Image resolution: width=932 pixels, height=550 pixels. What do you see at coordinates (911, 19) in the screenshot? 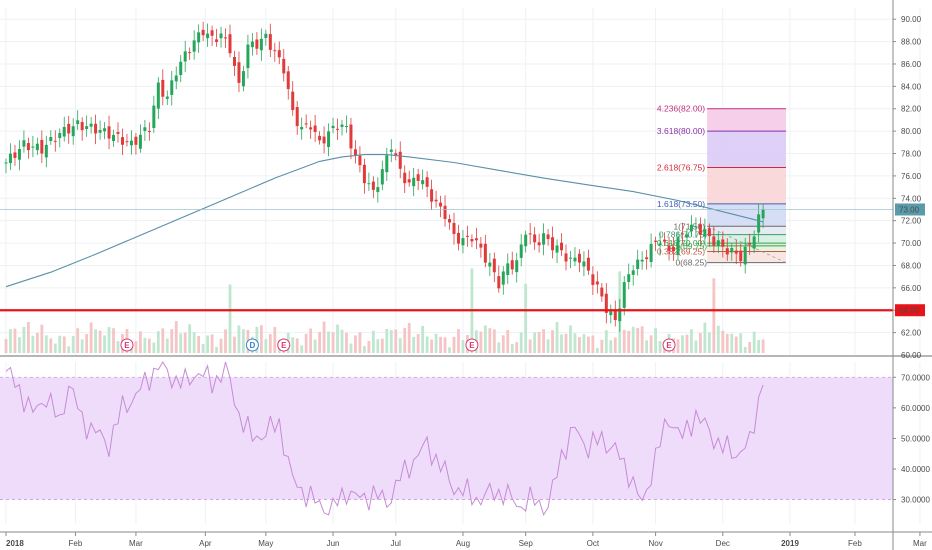
I see `price-axis-label: 90.00` at bounding box center [911, 19].